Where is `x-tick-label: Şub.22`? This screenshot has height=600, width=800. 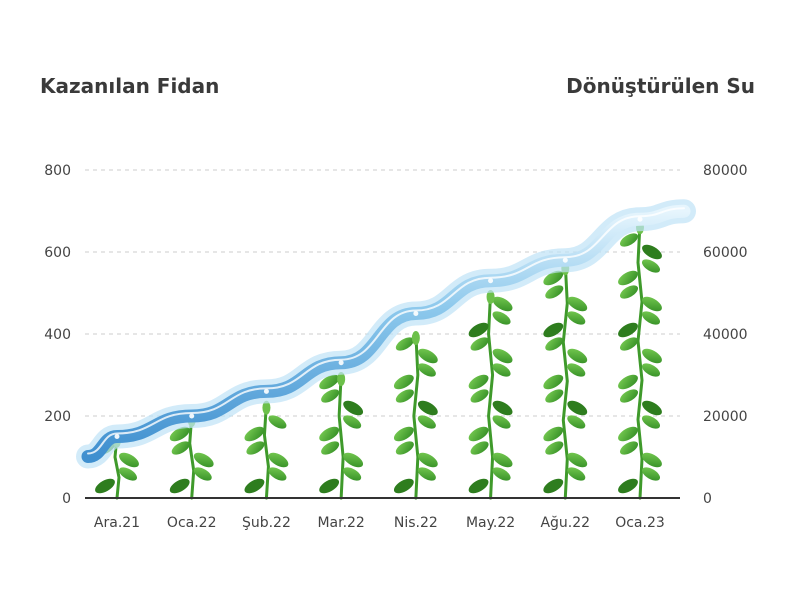
x-tick-label: Şub.22 is located at coordinates (266, 523).